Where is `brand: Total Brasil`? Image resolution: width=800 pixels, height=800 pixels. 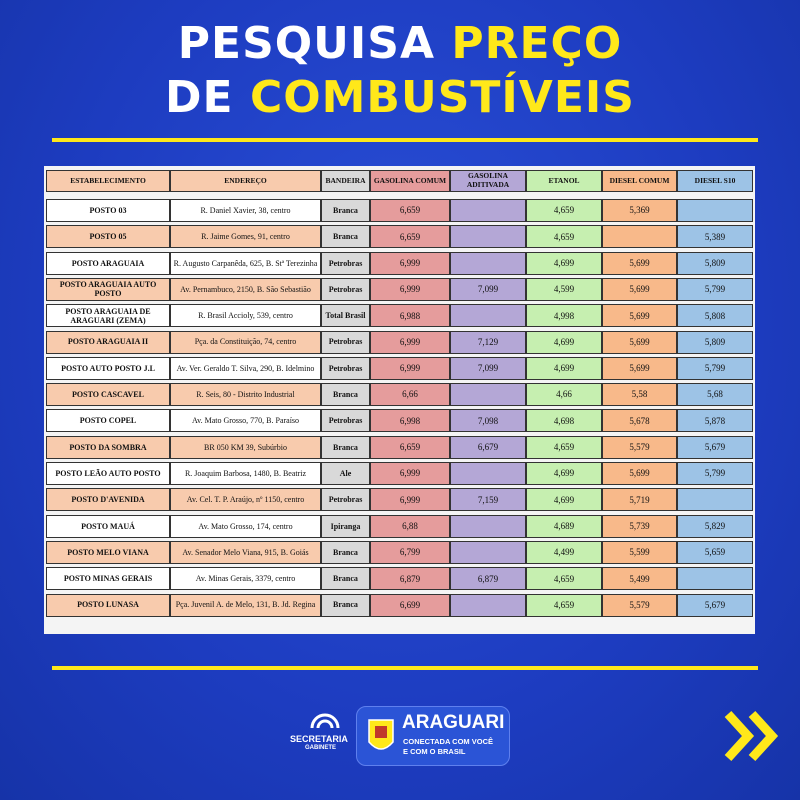 brand: Total Brasil is located at coordinates (345, 316).